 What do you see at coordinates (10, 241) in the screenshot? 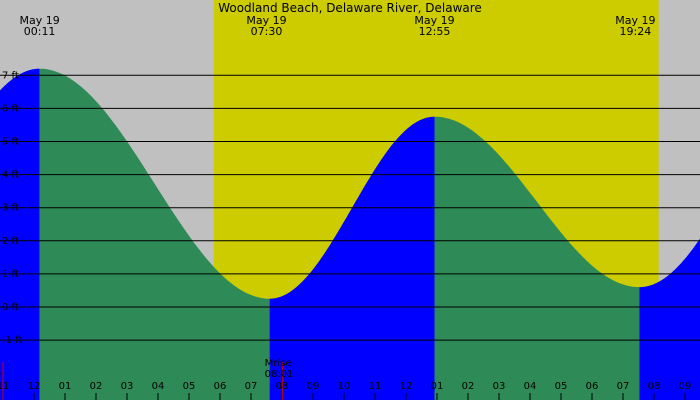
I see `y-tick-label: 2 ft` at bounding box center [10, 241].